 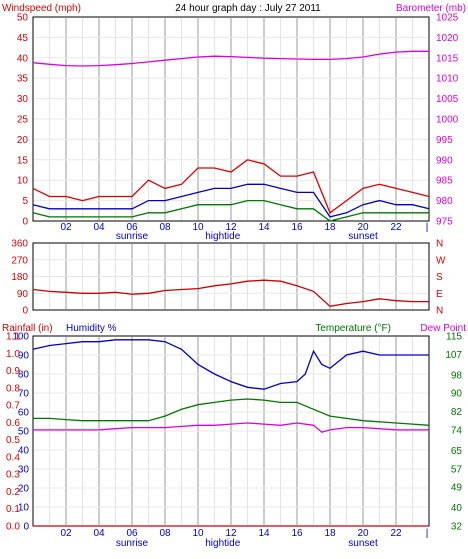 What do you see at coordinates (363, 533) in the screenshot?
I see `x-tick-label: 20` at bounding box center [363, 533].